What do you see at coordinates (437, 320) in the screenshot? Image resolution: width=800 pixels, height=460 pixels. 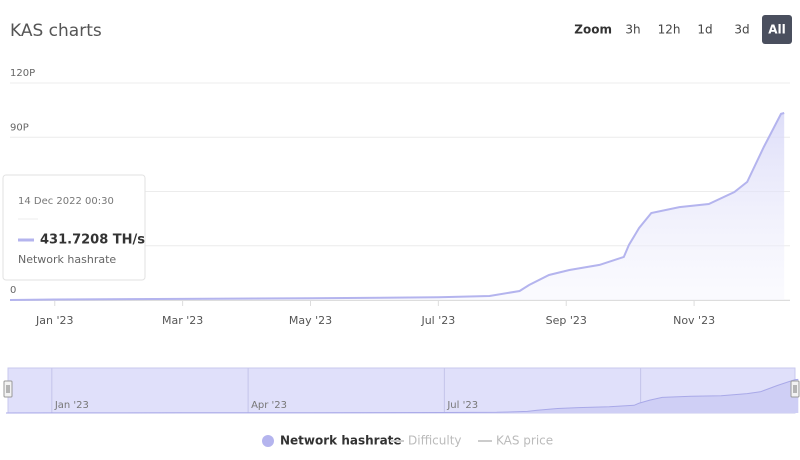 I see `x-tick-label: Jul '23` at bounding box center [437, 320].